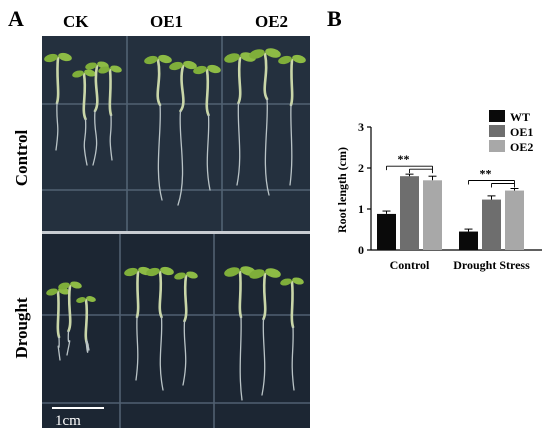 The height and width of the screenshot is (436, 550). Describe the element at coordinates (342, 190) in the screenshot. I see `y-axis-label: Root length (cm)` at that location.